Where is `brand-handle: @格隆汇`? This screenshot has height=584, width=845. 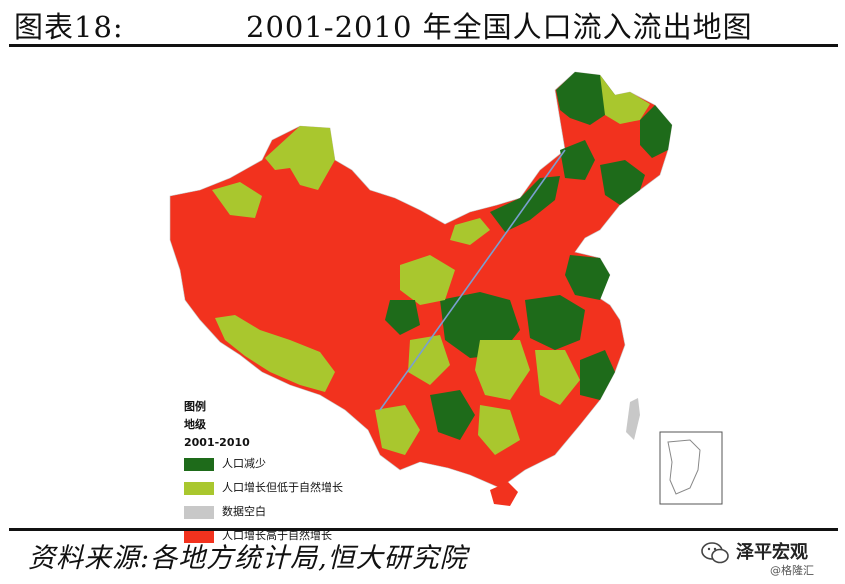 brand-handle: @格隆汇 is located at coordinates (792, 570).